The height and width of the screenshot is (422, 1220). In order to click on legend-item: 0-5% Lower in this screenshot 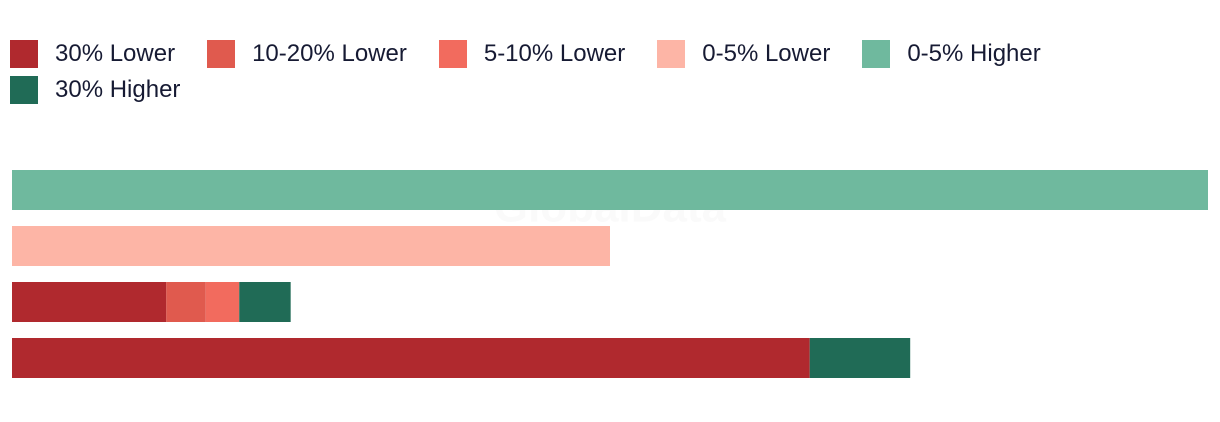, I will do `click(743, 54)`.